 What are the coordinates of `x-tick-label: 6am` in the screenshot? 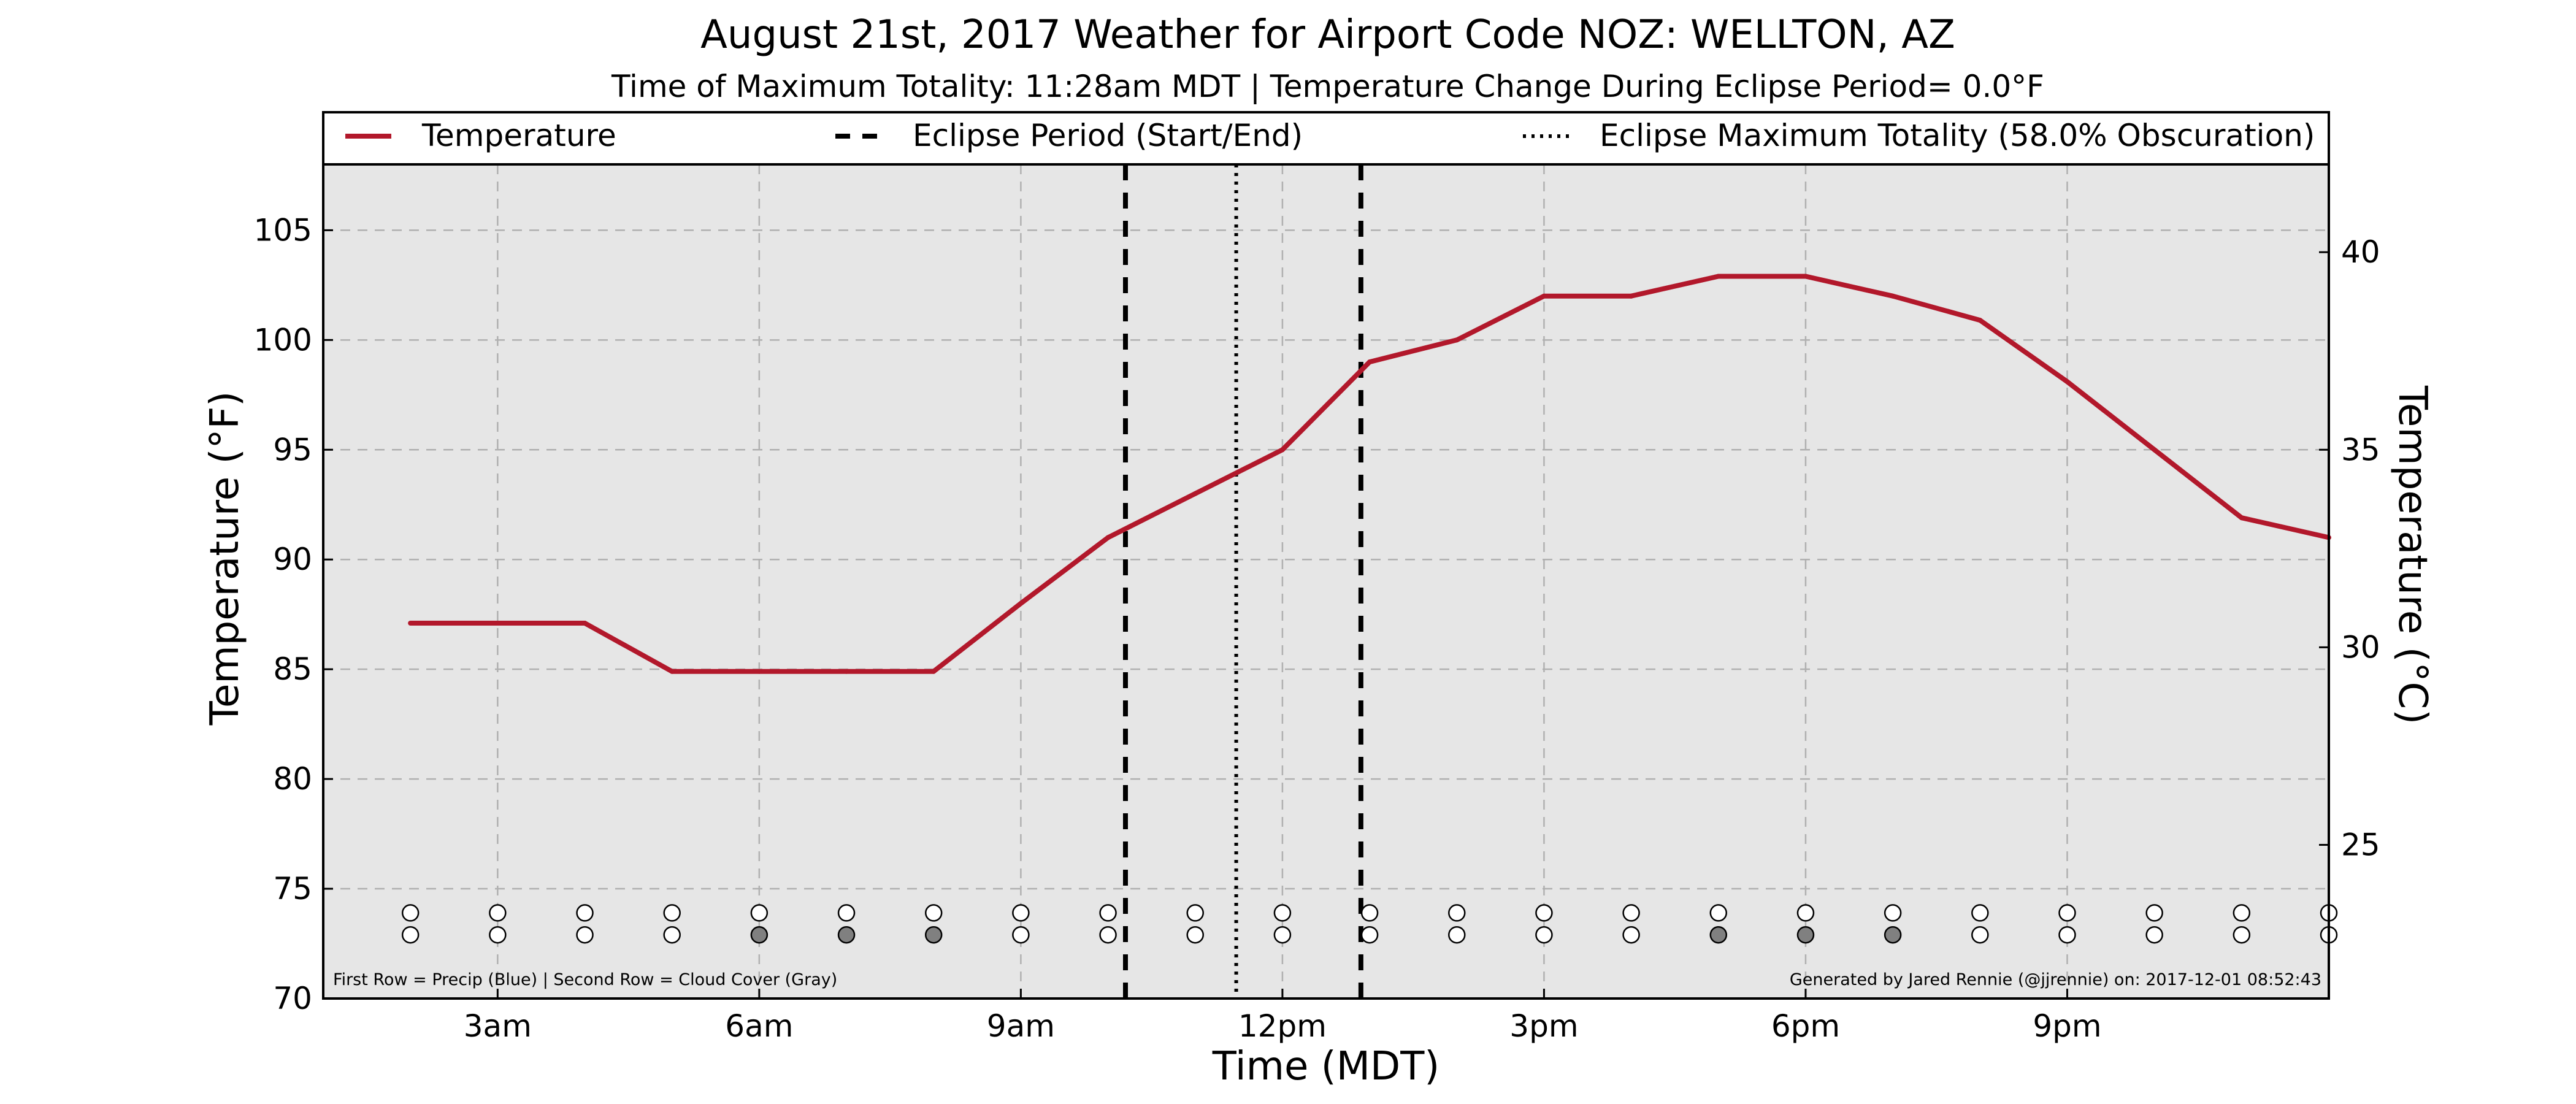 It's located at (759, 1026).